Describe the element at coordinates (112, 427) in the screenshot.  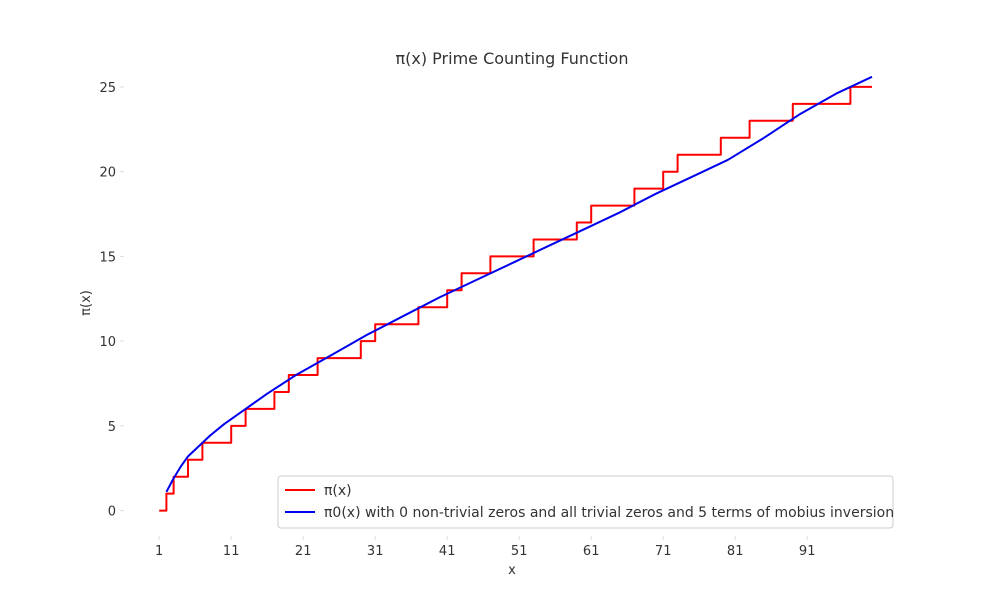
I see `y-tick-label: 5` at that location.